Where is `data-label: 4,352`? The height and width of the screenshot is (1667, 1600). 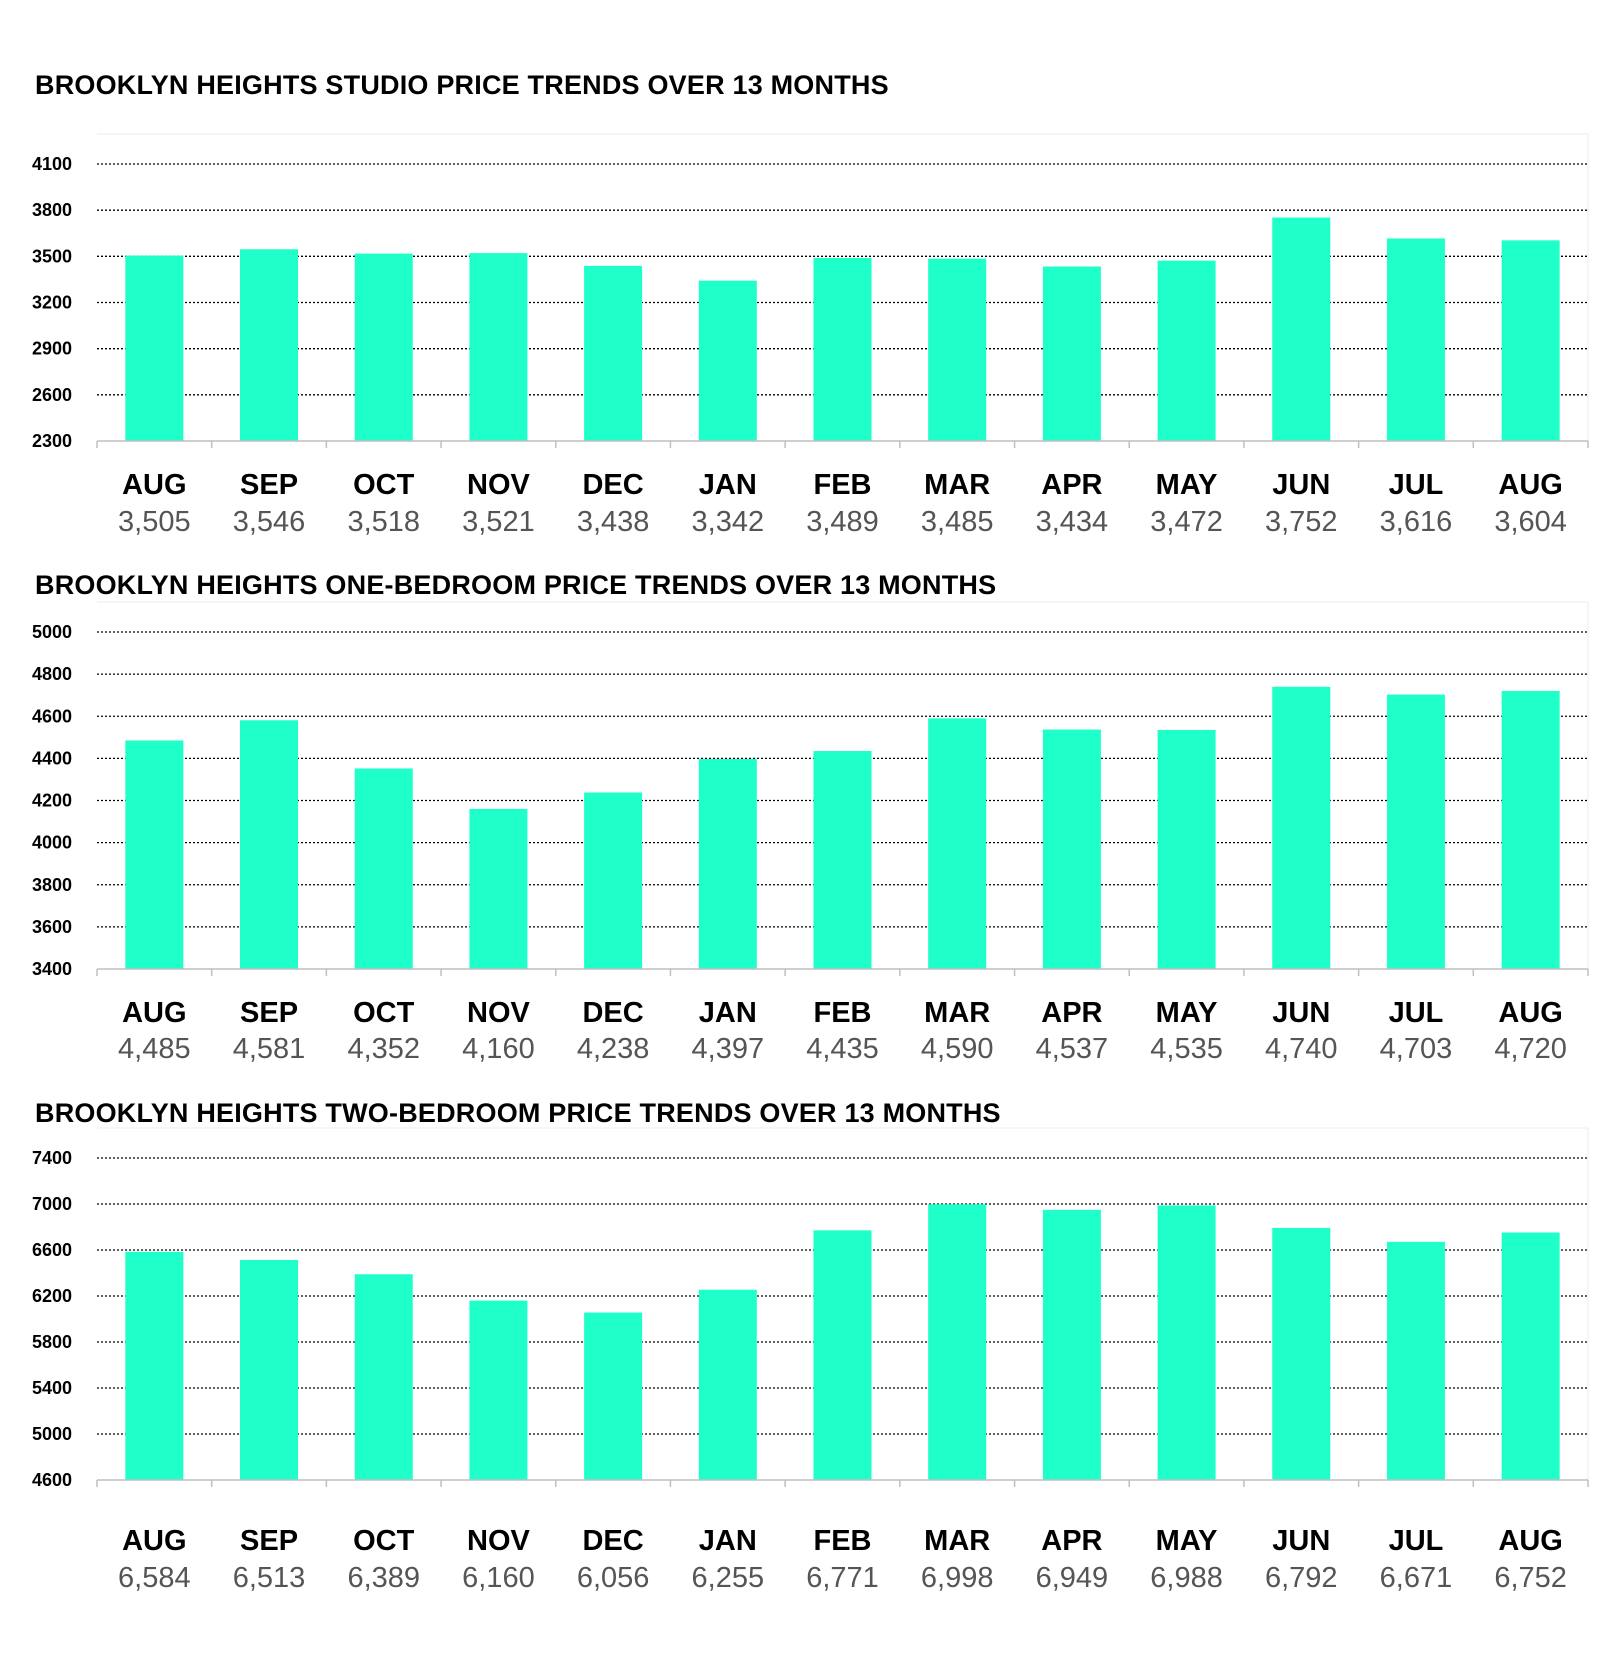
data-label: 4,352 is located at coordinates (383, 1049).